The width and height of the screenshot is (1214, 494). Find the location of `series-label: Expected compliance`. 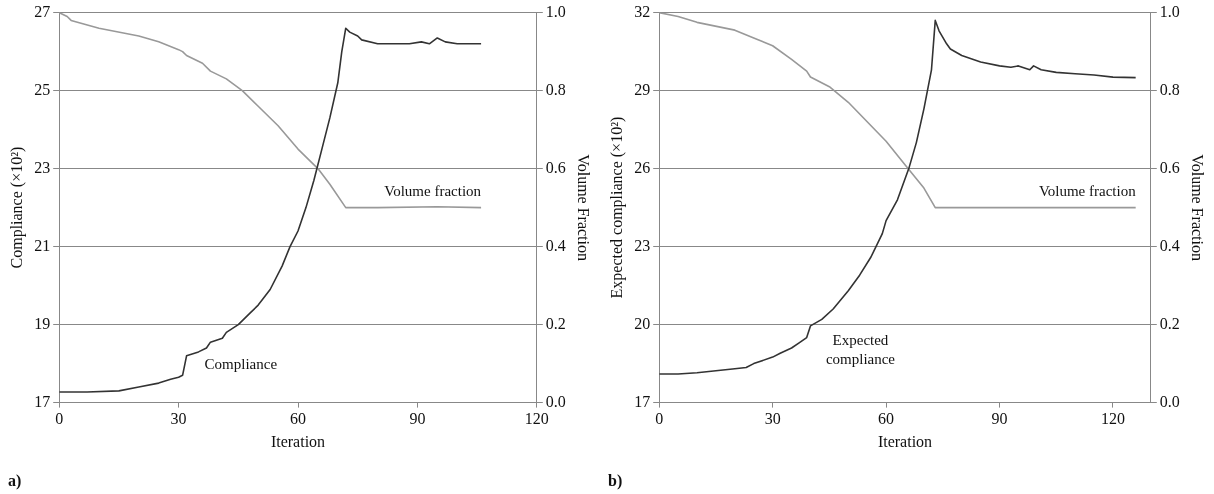

series-label: Expected compliance is located at coordinates (860, 350).